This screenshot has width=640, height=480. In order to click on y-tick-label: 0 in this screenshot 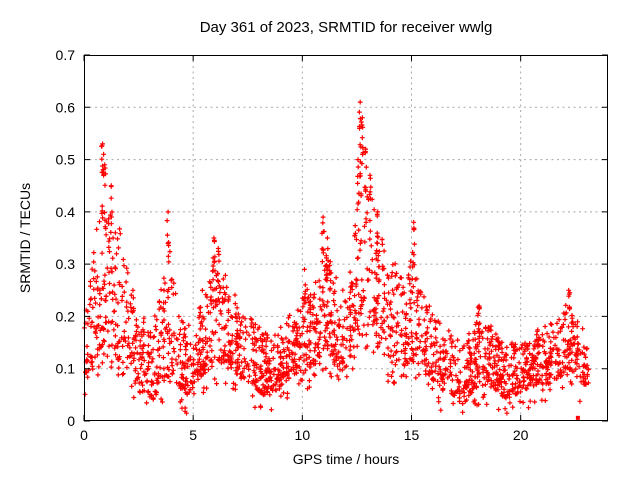, I will do `click(71, 421)`.